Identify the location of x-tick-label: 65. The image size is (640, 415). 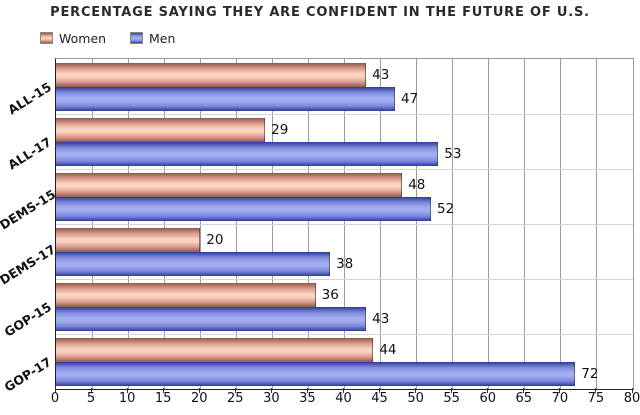
(524, 398).